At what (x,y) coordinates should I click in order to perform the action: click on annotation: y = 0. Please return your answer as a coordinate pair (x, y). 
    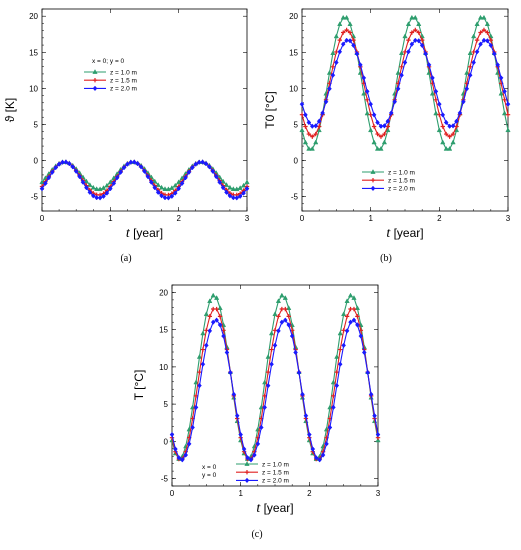
    Looking at the image, I should click on (209, 475).